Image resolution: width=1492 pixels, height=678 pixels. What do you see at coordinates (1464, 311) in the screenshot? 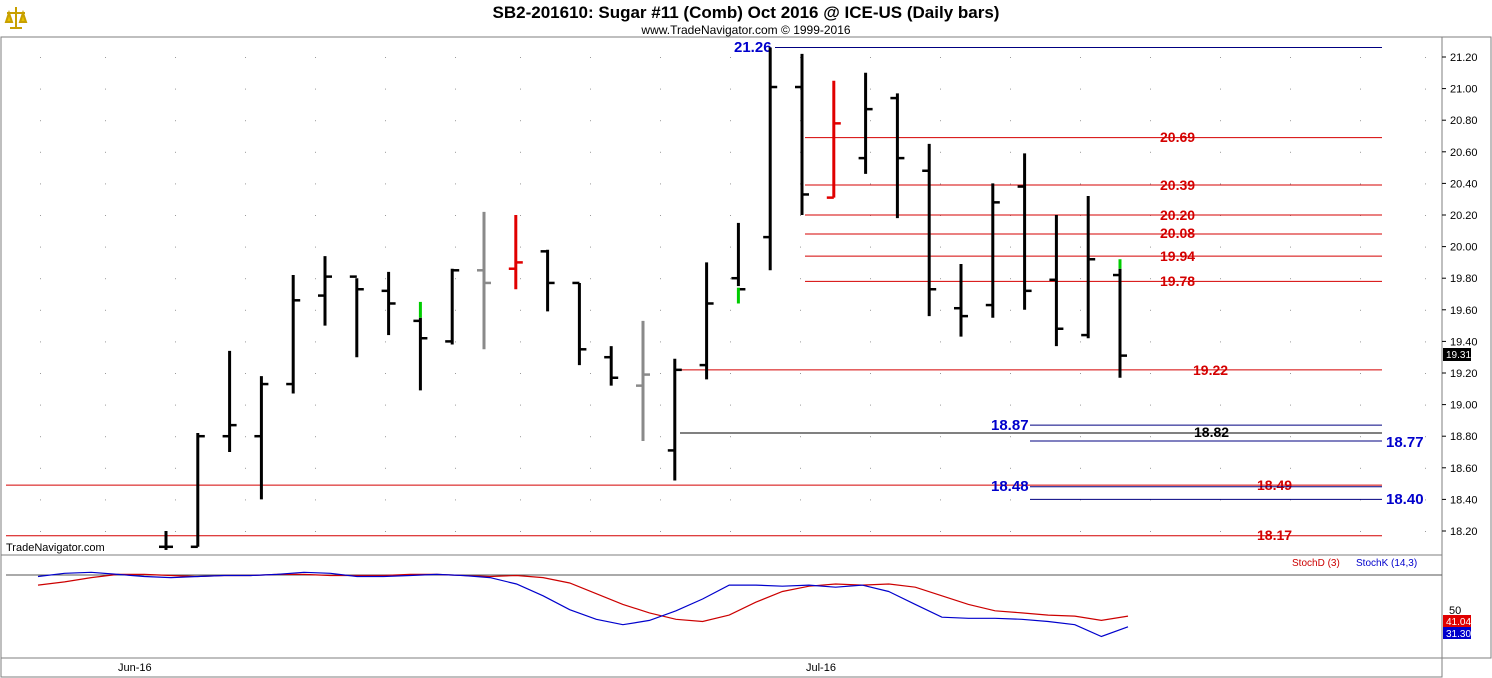
I see `y-tick-label: 19.60` at bounding box center [1464, 311].